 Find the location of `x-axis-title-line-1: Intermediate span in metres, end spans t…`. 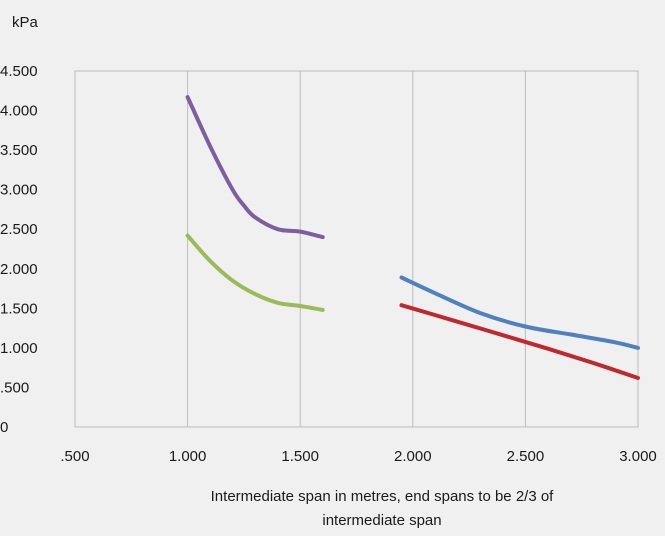

x-axis-title-line-1: Intermediate span in metres, end spans t… is located at coordinates (383, 496).